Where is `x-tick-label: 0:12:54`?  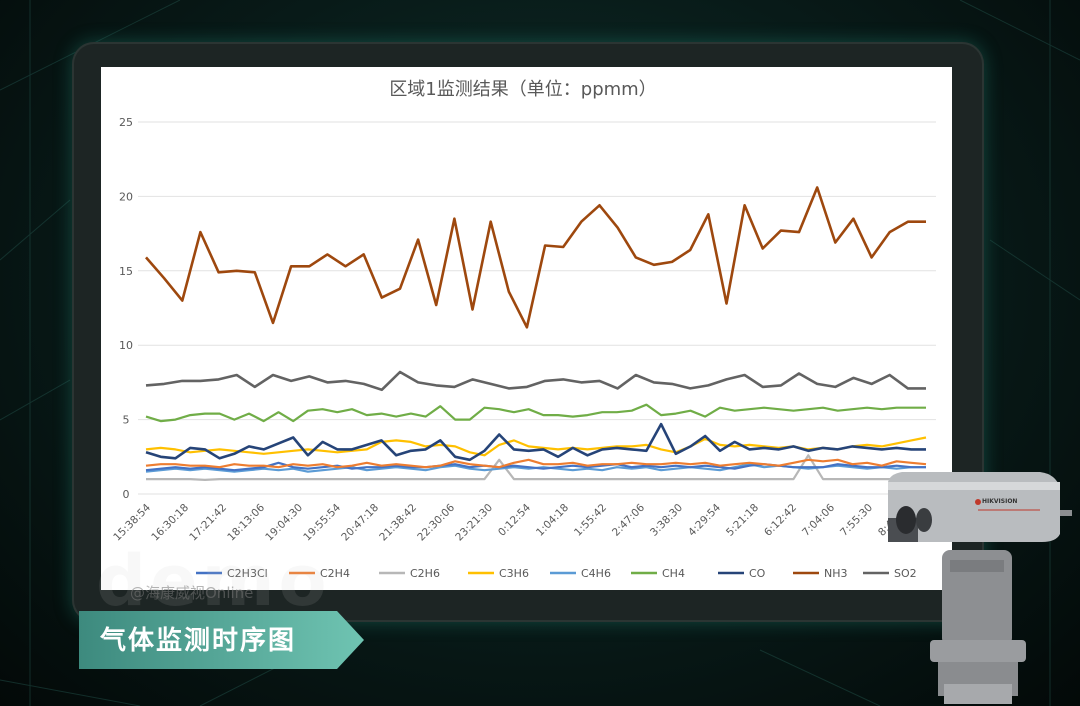 x-tick-label: 0:12:54 is located at coordinates (514, 519).